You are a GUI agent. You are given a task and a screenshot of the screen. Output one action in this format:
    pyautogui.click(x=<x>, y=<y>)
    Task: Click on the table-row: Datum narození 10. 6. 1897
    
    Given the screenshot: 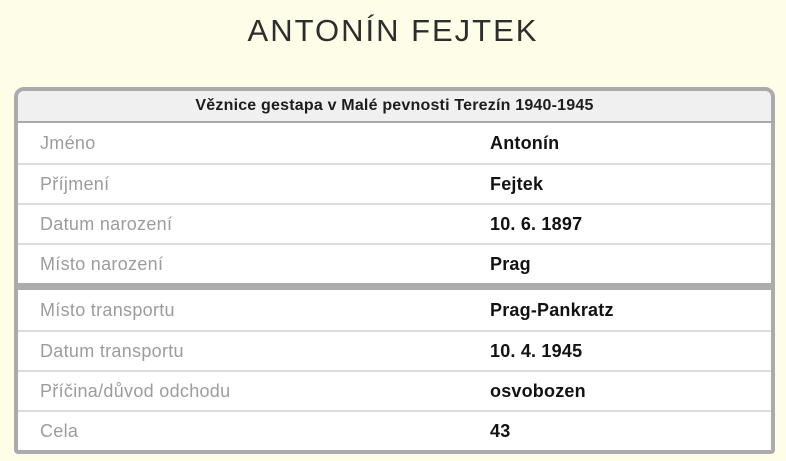 What is the action you would take?
    pyautogui.click(x=394, y=223)
    